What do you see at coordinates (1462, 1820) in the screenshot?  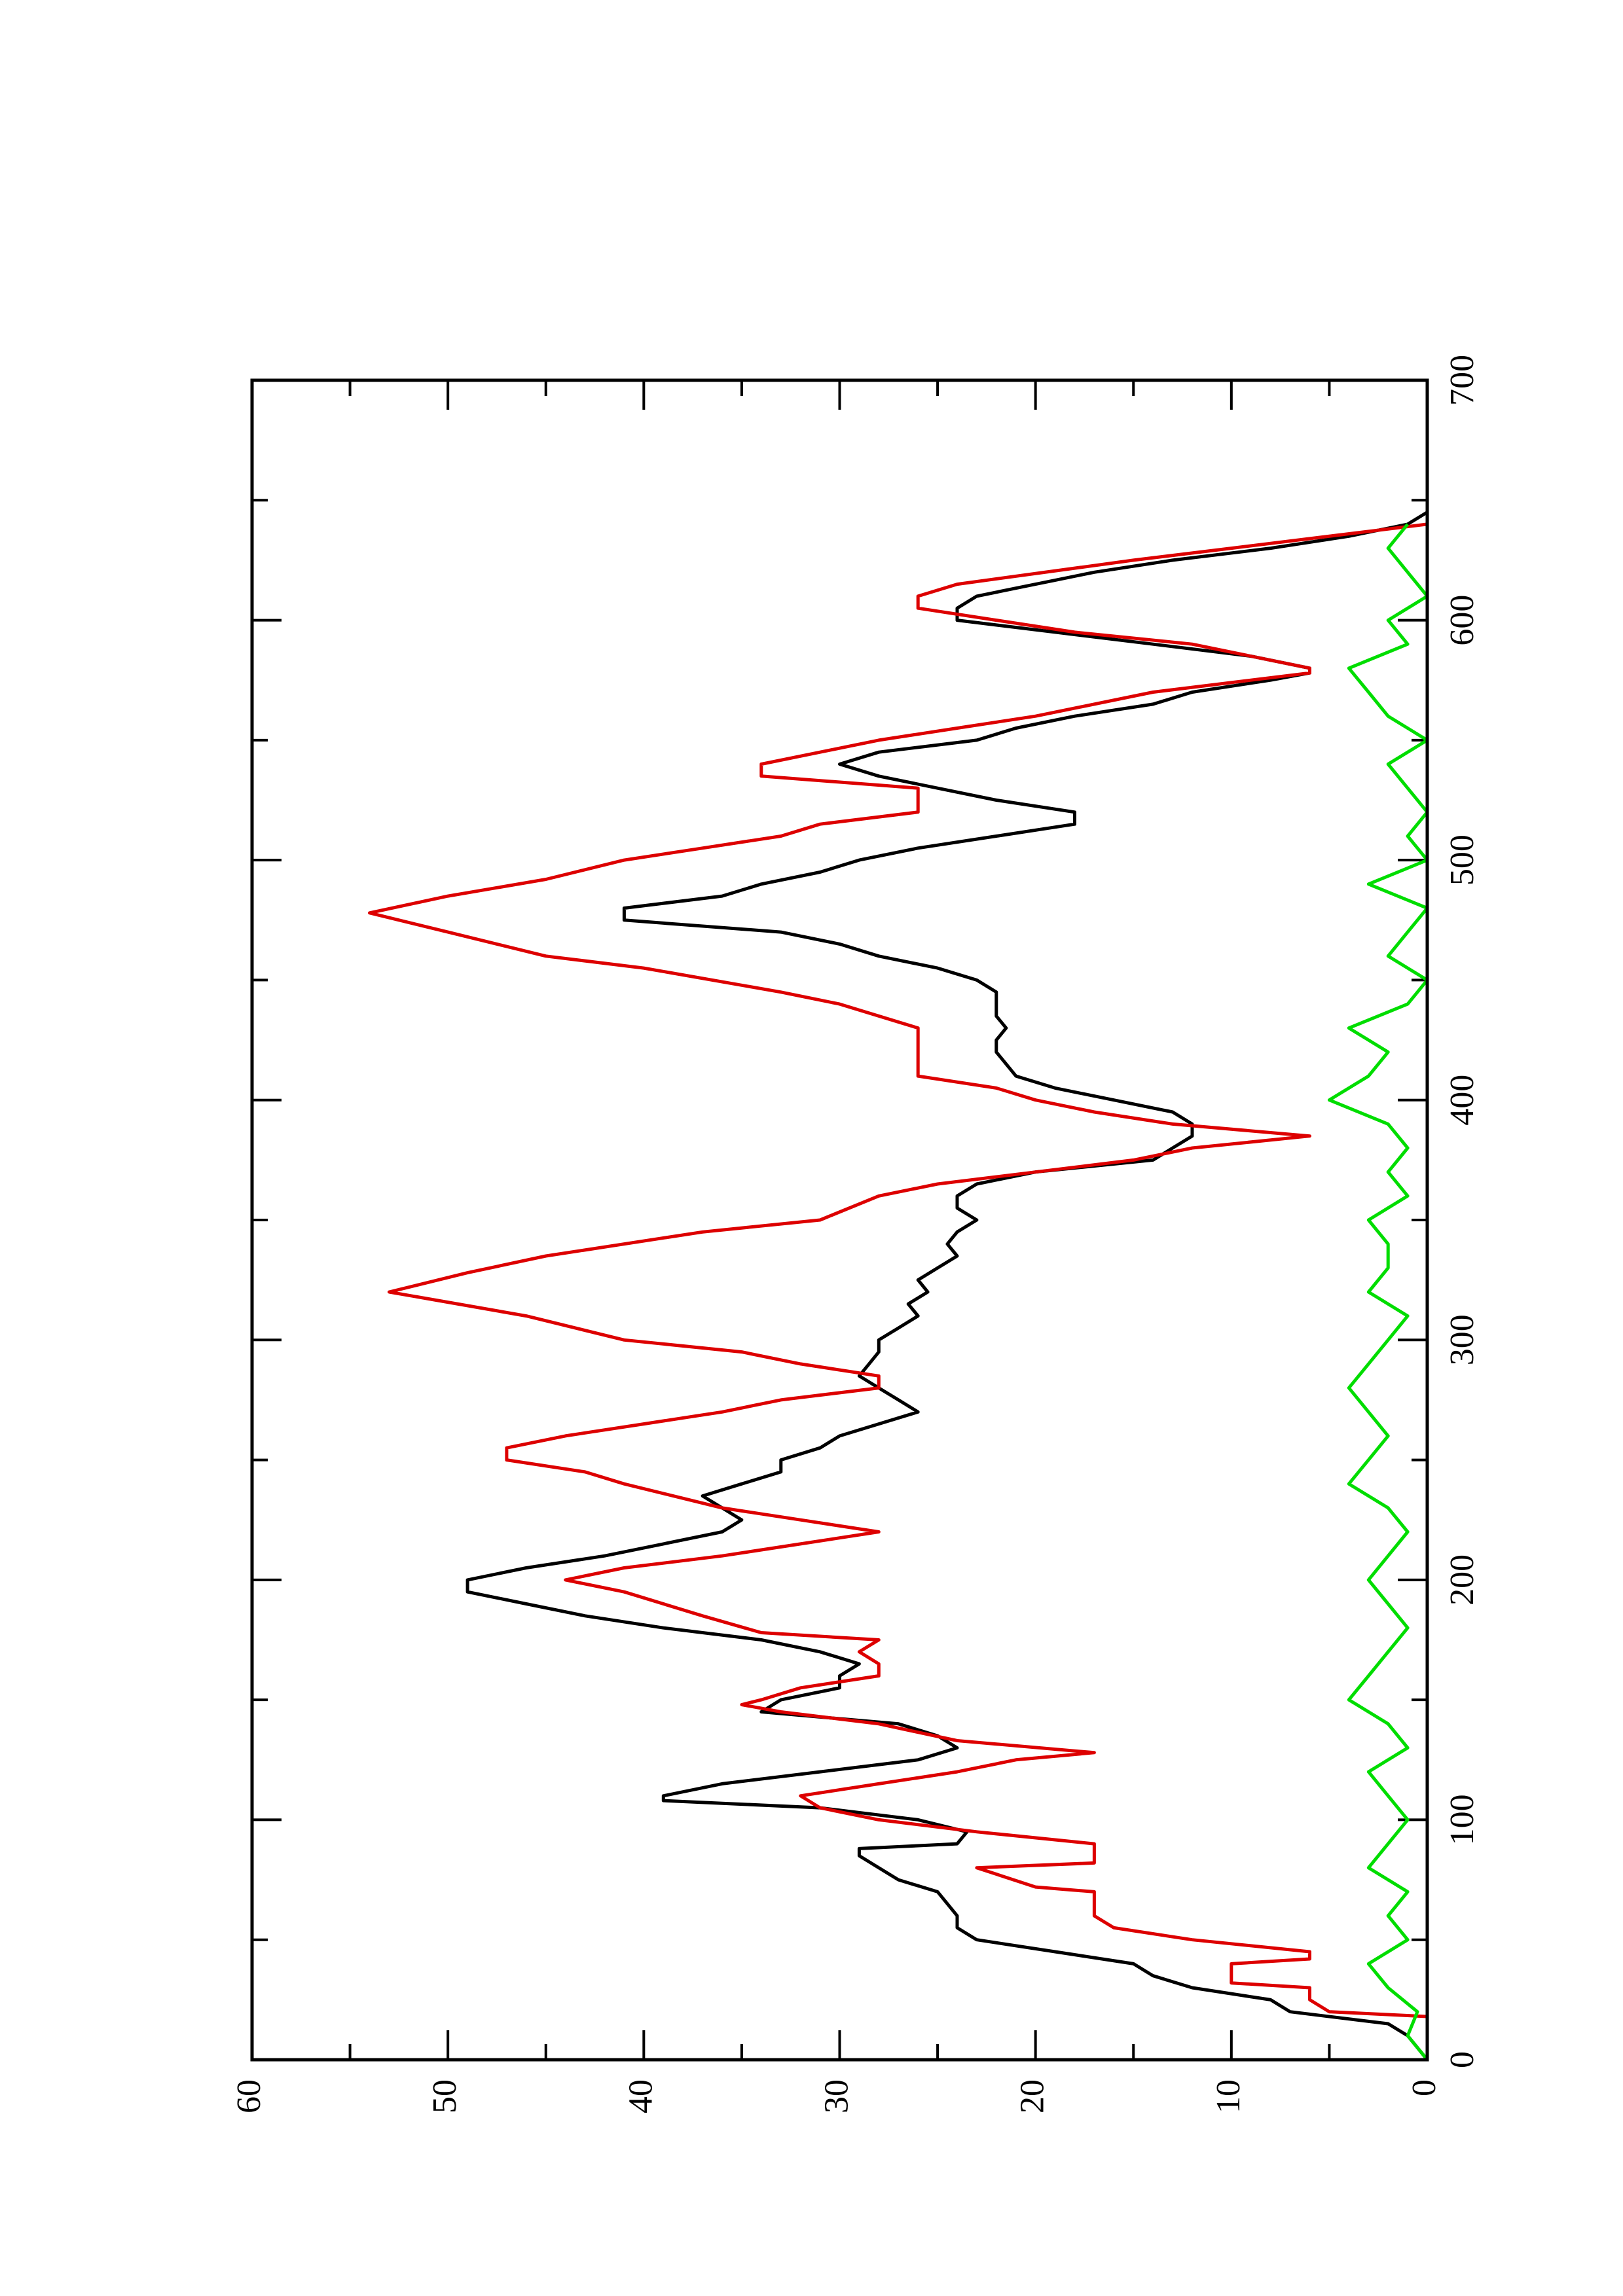 I see `x-tick-label: 100` at bounding box center [1462, 1820].